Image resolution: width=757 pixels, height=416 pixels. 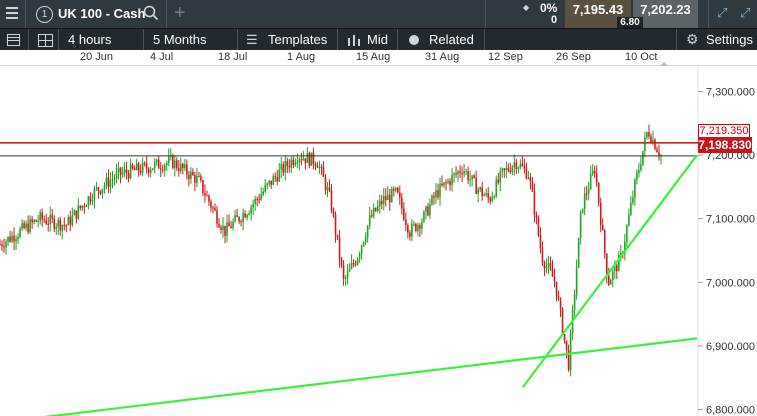 What do you see at coordinates (729, 39) in the screenshot?
I see `settings-button: Settings` at bounding box center [729, 39].